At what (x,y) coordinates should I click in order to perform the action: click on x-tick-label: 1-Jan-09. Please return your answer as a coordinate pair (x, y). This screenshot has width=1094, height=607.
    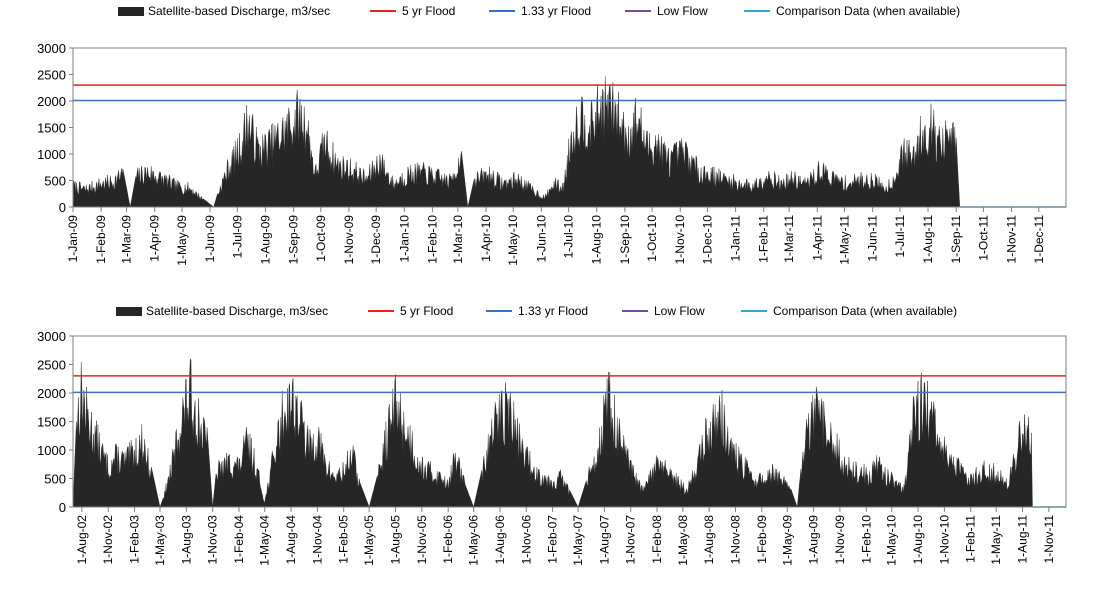
    Looking at the image, I should click on (73, 239).